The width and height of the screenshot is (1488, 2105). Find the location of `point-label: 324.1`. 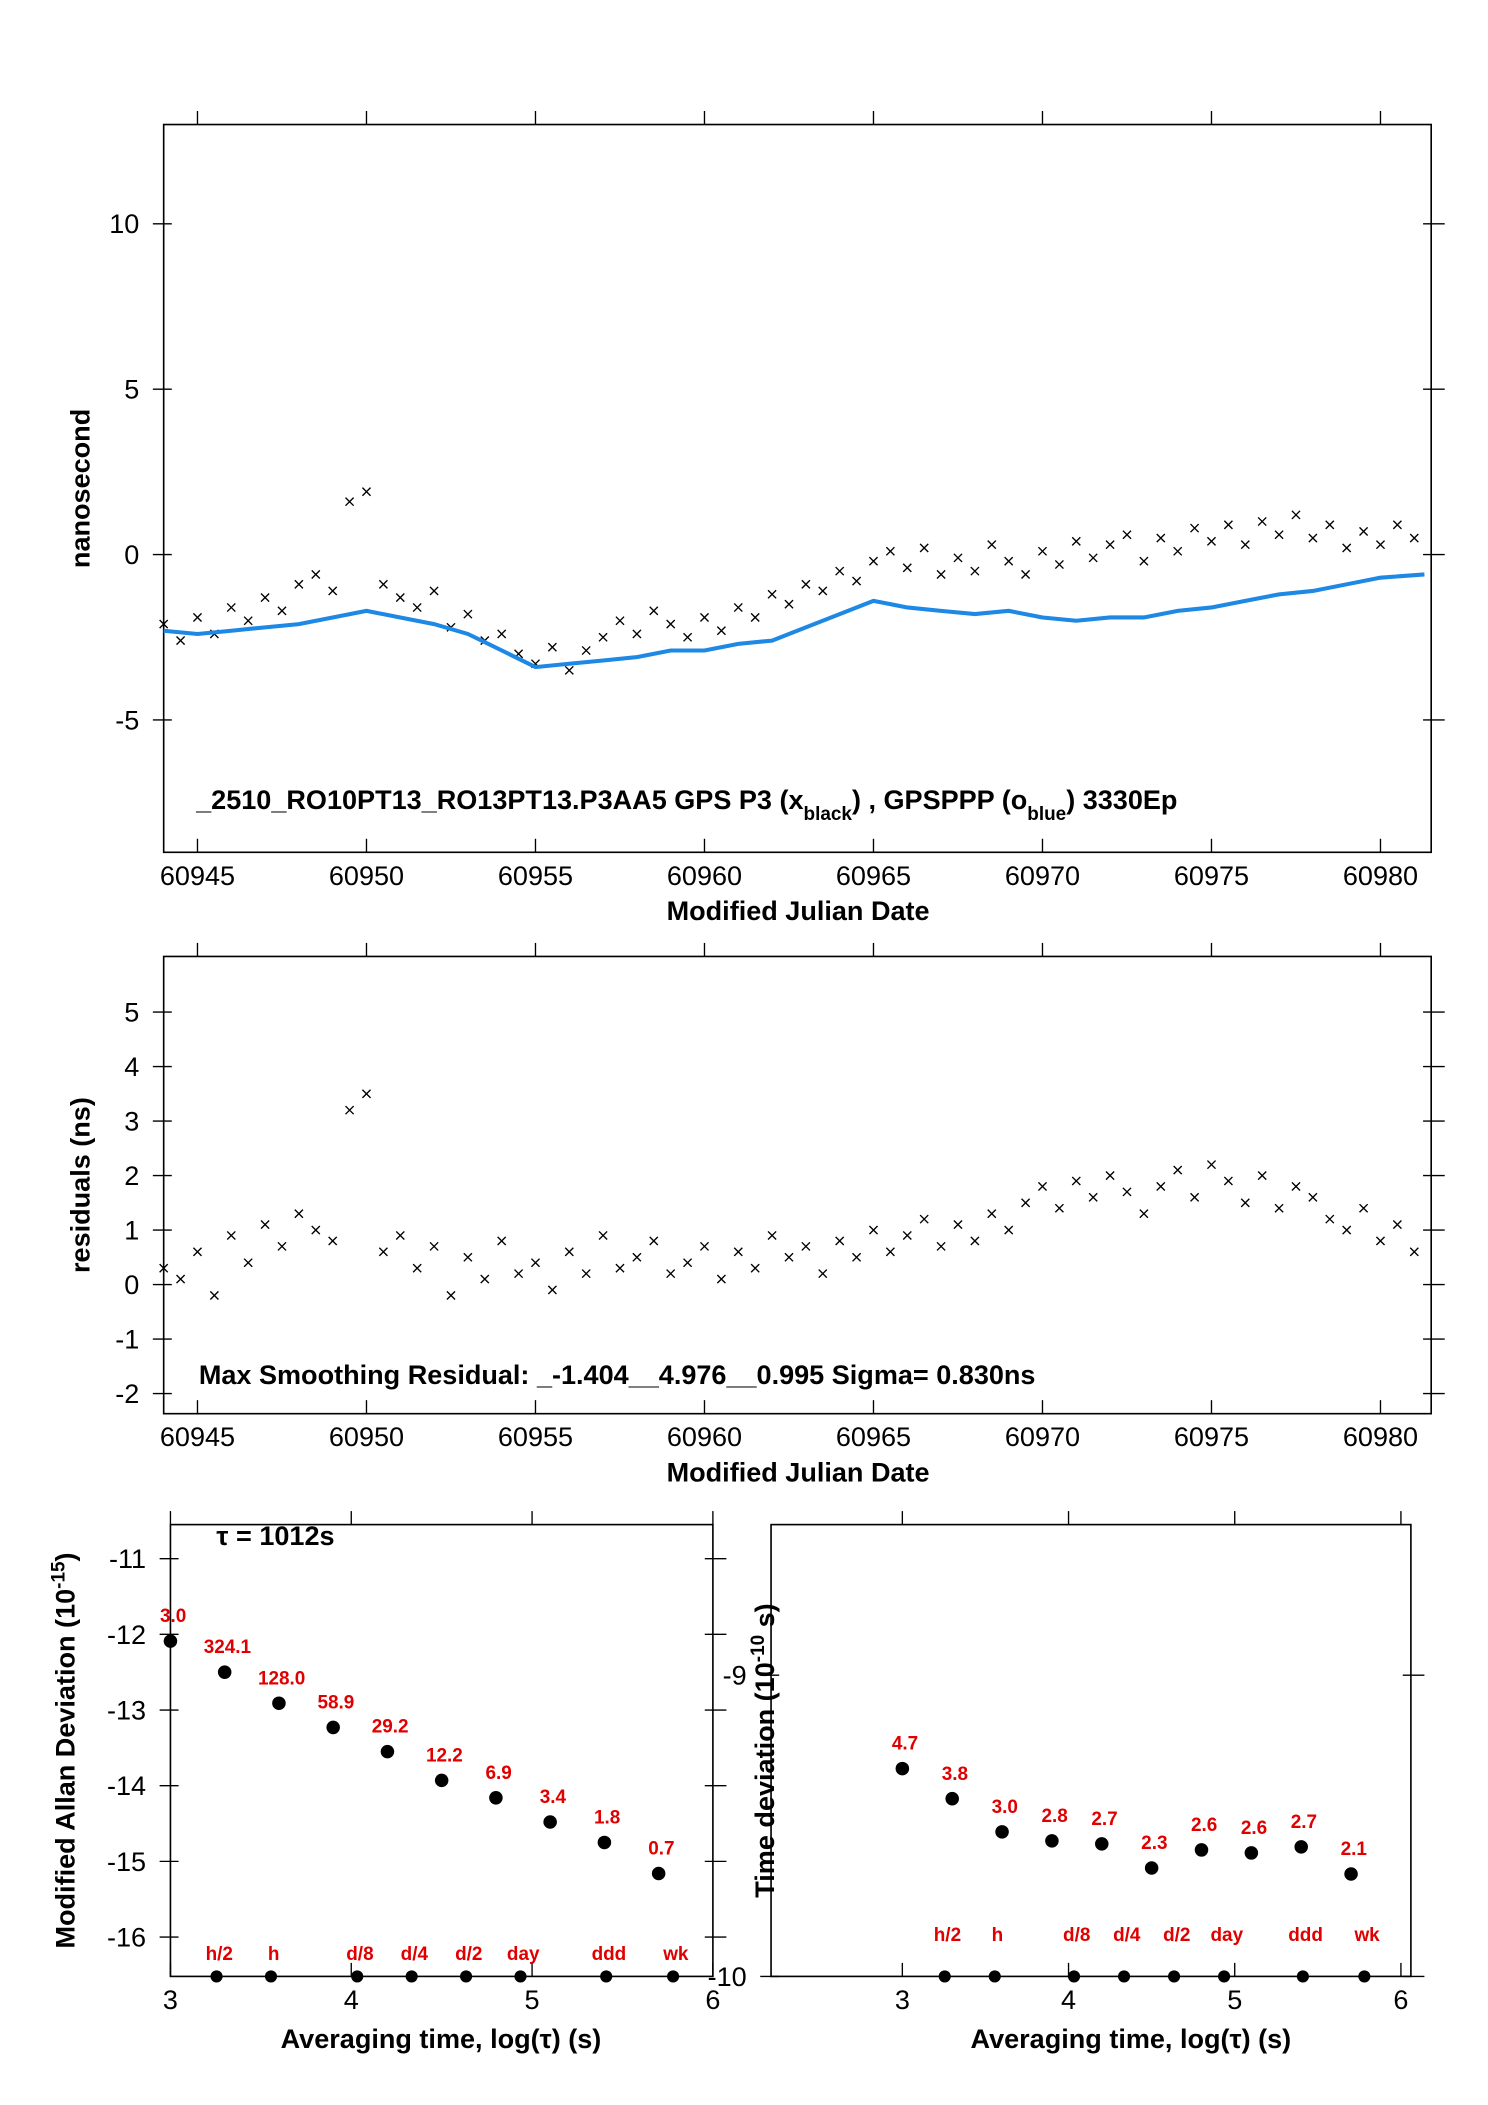

point-label: 324.1 is located at coordinates (227, 1647).